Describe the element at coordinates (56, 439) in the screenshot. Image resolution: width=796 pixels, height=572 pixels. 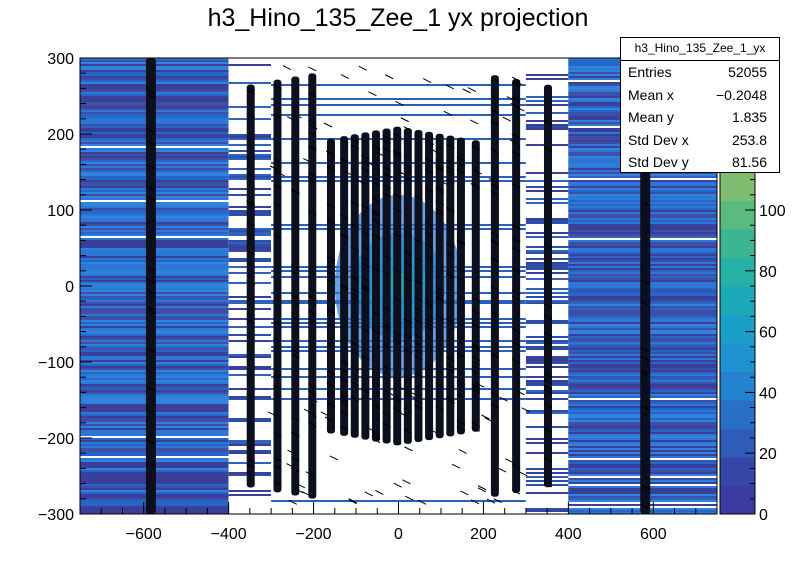
I see `y-tick-label: −200` at that location.